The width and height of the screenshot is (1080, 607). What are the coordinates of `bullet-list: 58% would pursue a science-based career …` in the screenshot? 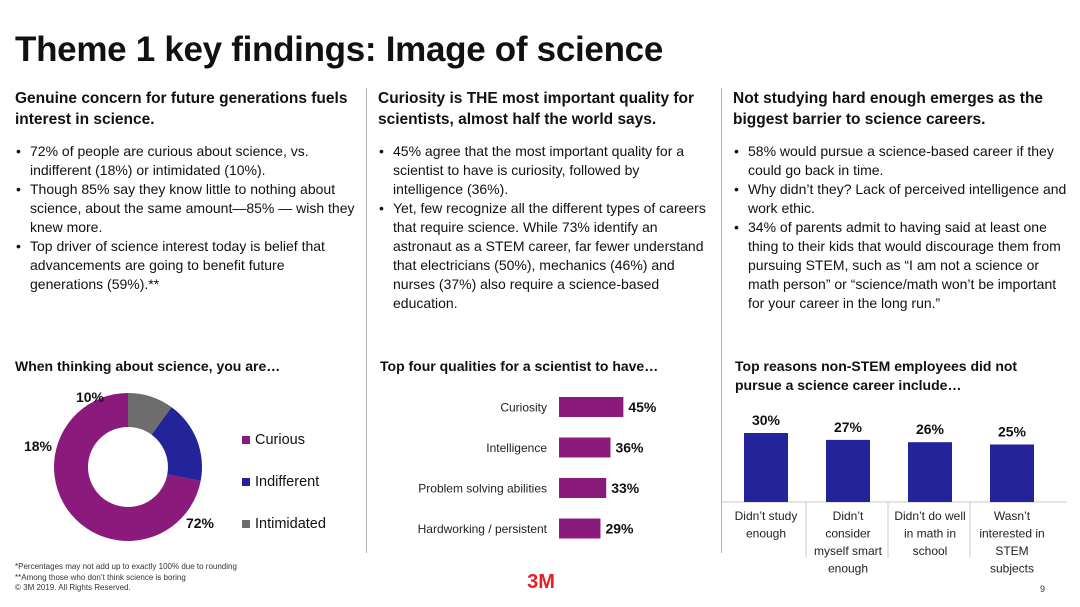 It's located at (900, 227).